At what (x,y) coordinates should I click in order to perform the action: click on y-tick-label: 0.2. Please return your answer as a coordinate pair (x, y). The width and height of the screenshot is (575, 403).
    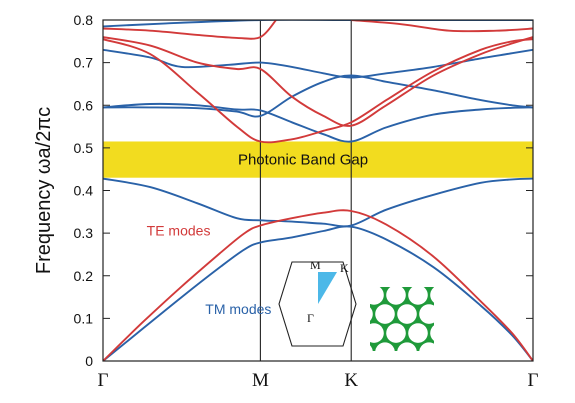
    Looking at the image, I should click on (84, 276).